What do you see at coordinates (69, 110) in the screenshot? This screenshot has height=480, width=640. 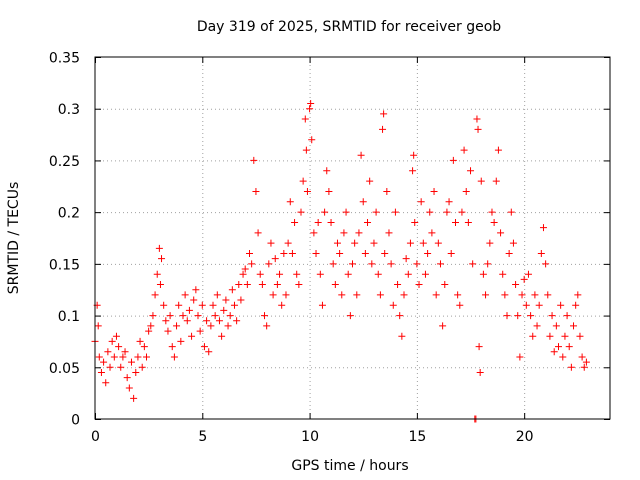 I see `y-tick-label: 0.3` at bounding box center [69, 110].